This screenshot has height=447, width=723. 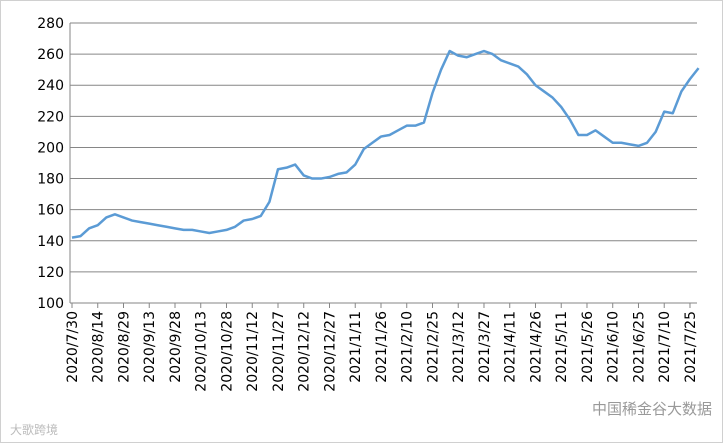 I want to click on y-tick-label: 140, so click(x=50, y=242).